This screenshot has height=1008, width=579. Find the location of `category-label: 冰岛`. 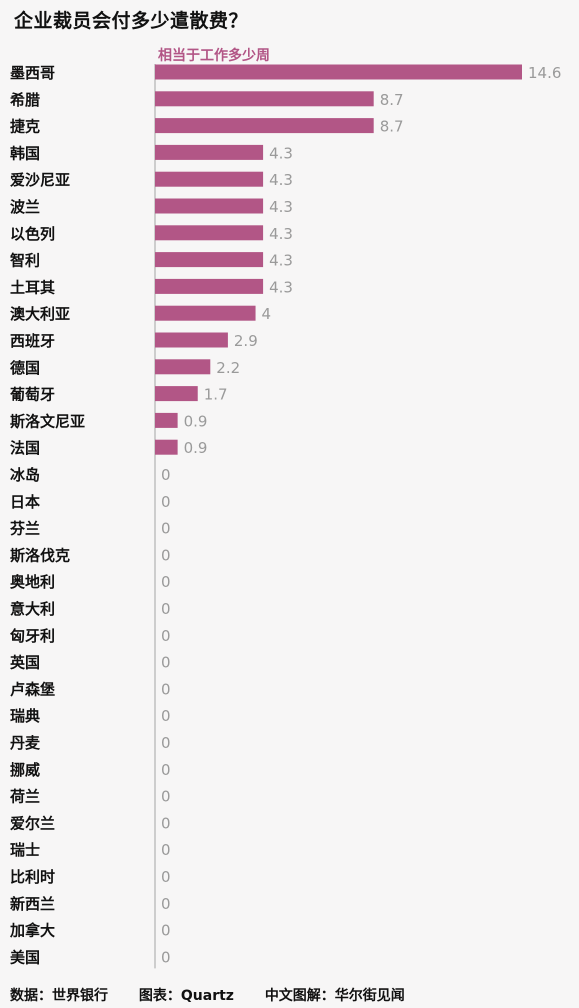

category-label: 冰岛 is located at coordinates (25, 475).